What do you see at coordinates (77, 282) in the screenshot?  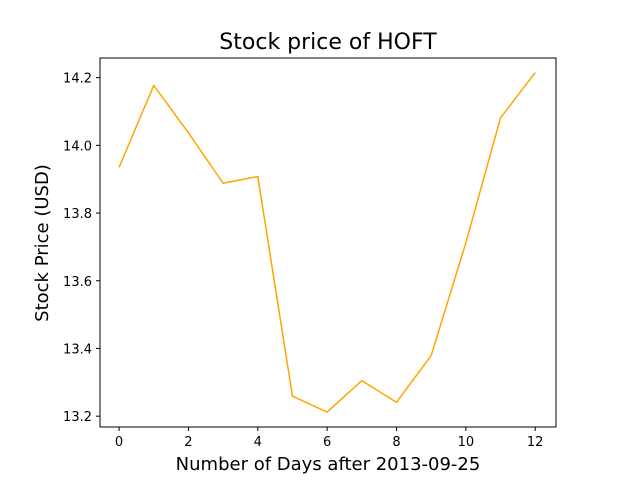 I see `y-tick-label: 13.6` at bounding box center [77, 282].